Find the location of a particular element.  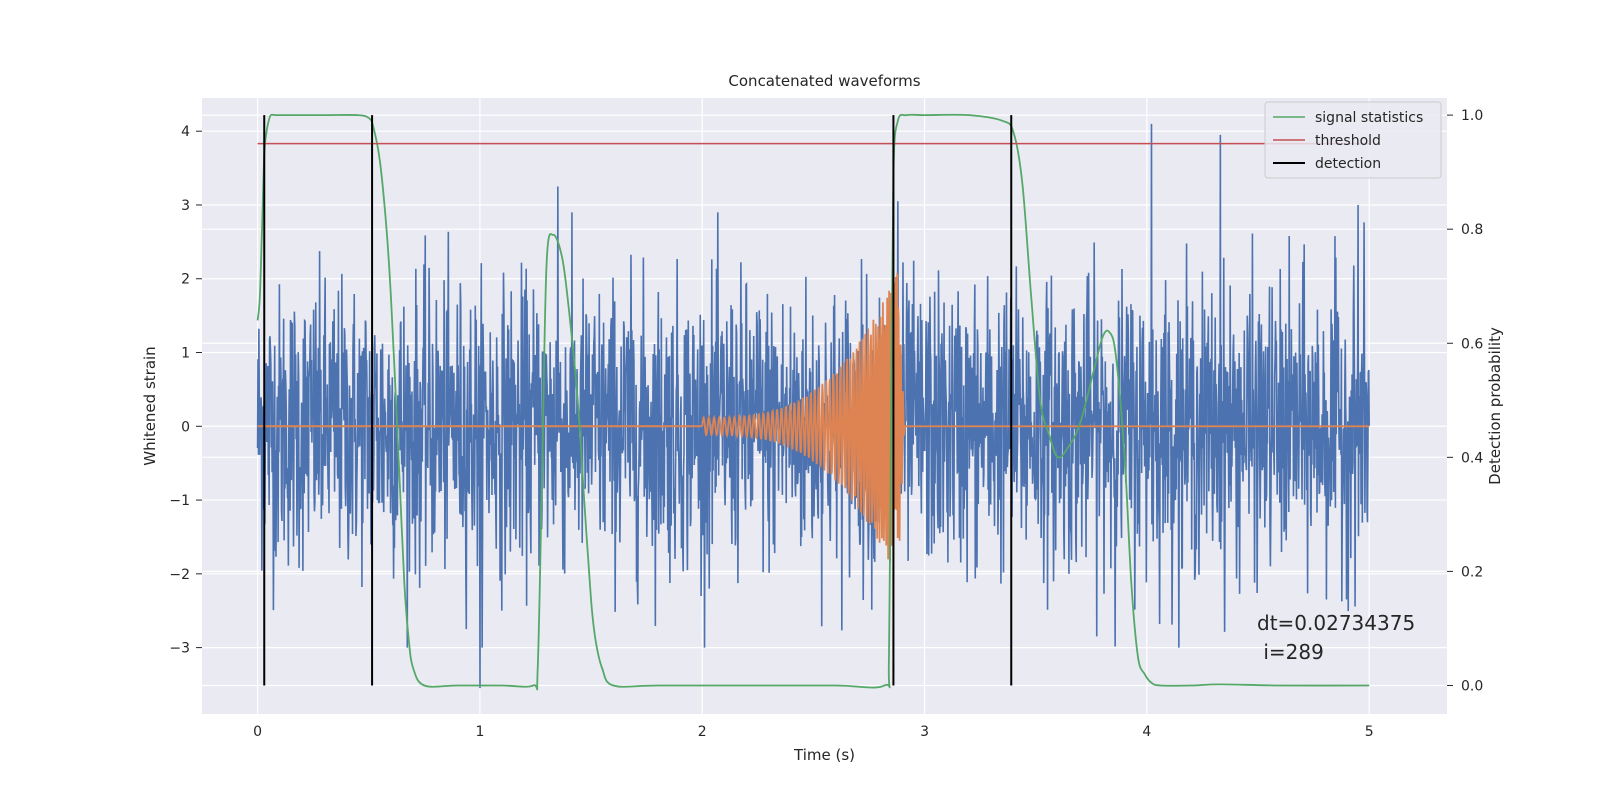

y-tick-label: 3 is located at coordinates (185, 206).